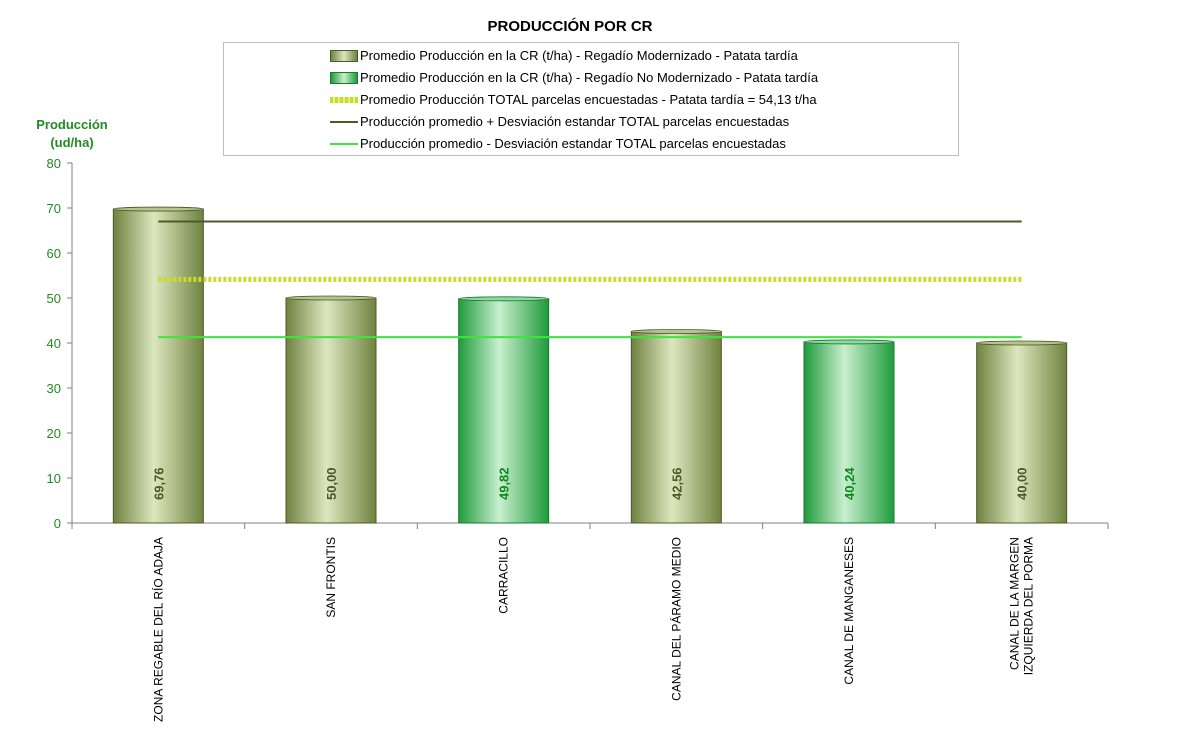 The height and width of the screenshot is (746, 1182). What do you see at coordinates (72, 142) in the screenshot?
I see `y-axis-title-line-2: (ud/ha)` at bounding box center [72, 142].